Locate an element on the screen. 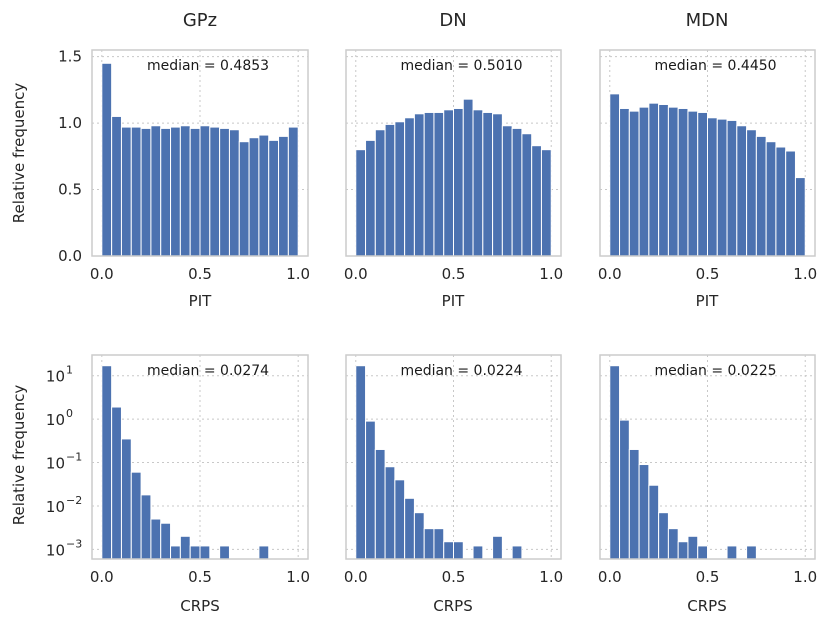  xlabel-mdn-crps: CRPS is located at coordinates (706, 606).